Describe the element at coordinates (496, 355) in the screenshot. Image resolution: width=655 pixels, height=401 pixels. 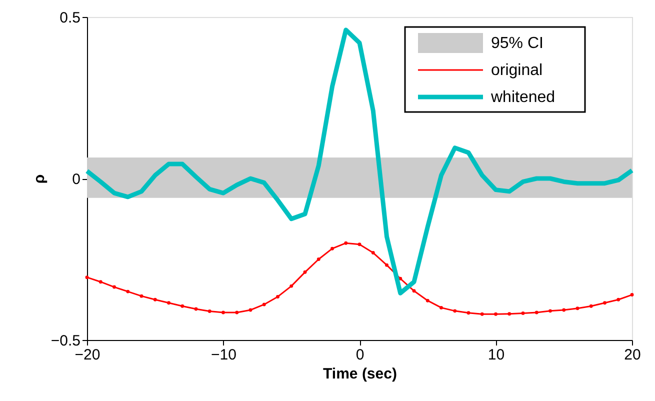
I see `x-tick-label: 10` at that location.